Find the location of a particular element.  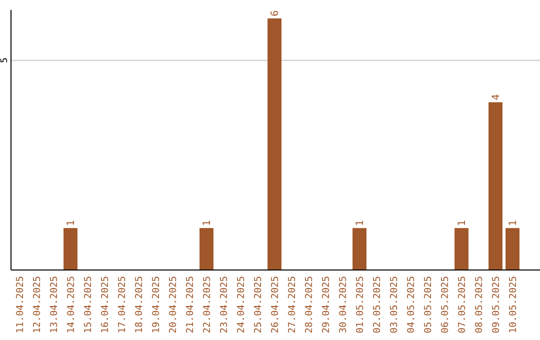

x-tick-label: 07.05.2025 is located at coordinates (462, 305).